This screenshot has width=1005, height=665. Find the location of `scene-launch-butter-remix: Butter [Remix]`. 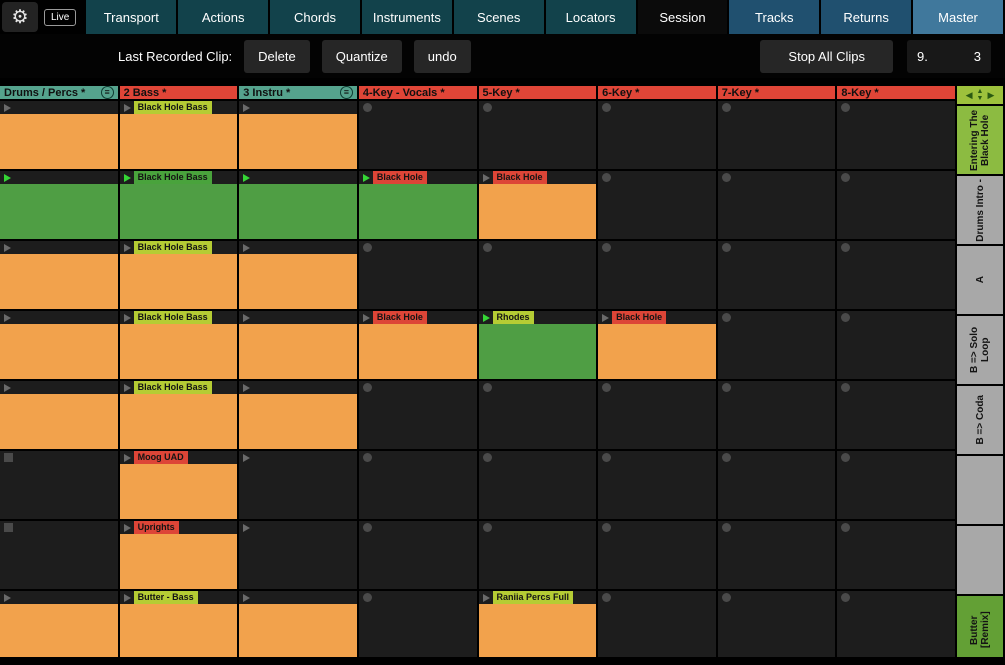

scene-launch-butter-remix: Butter [Remix] is located at coordinates (980, 626).